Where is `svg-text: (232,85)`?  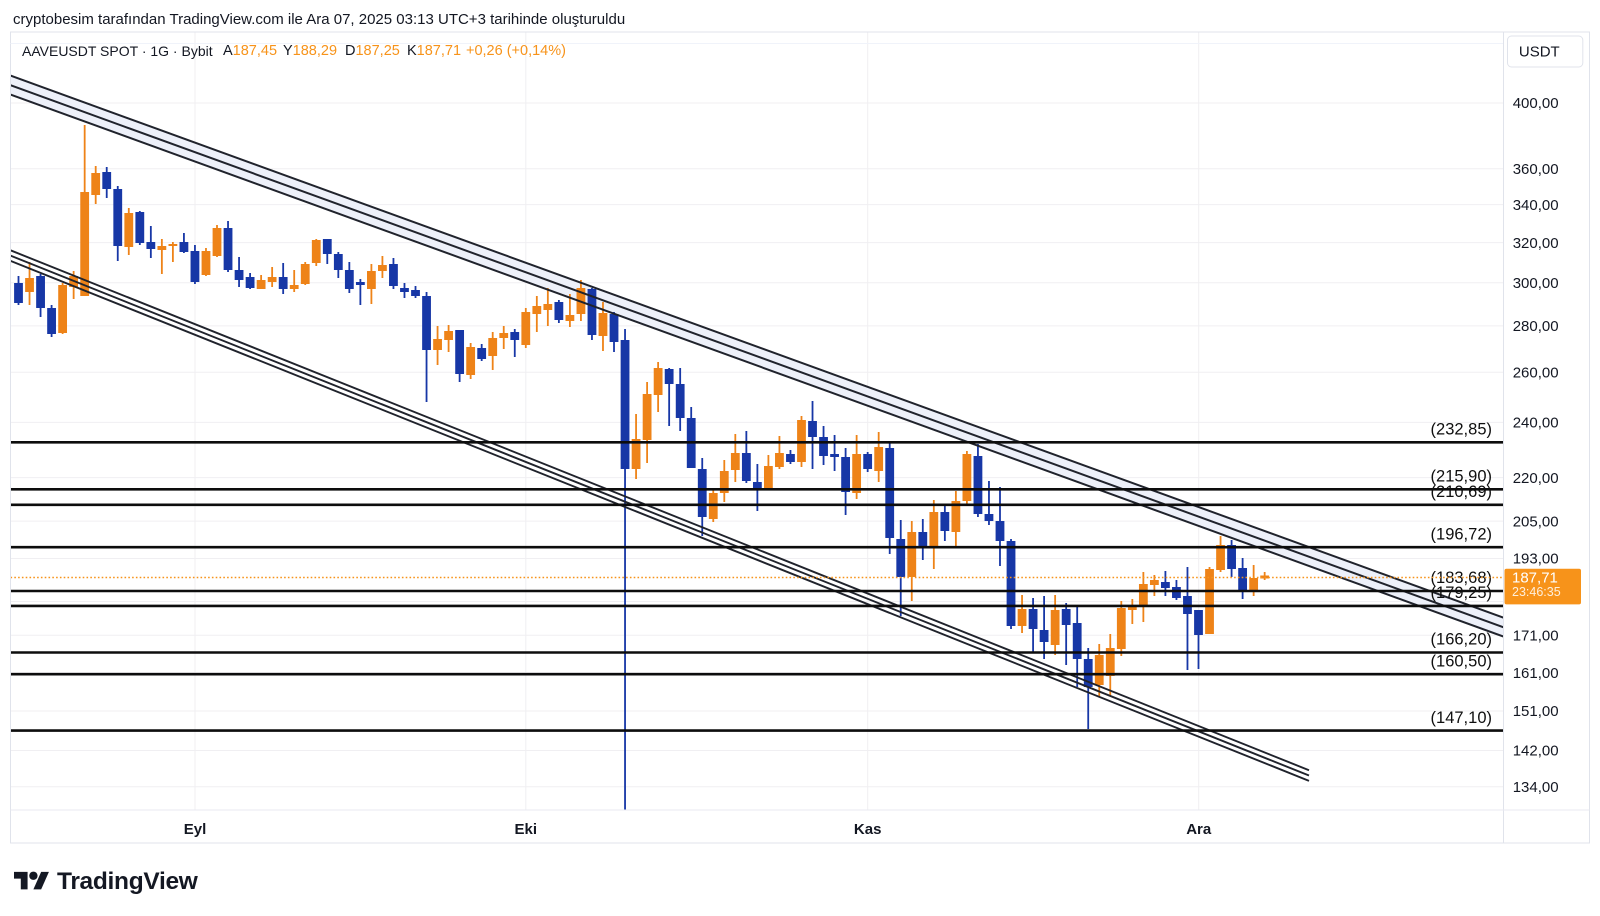
svg-text: (232,85) is located at coordinates (1461, 430).